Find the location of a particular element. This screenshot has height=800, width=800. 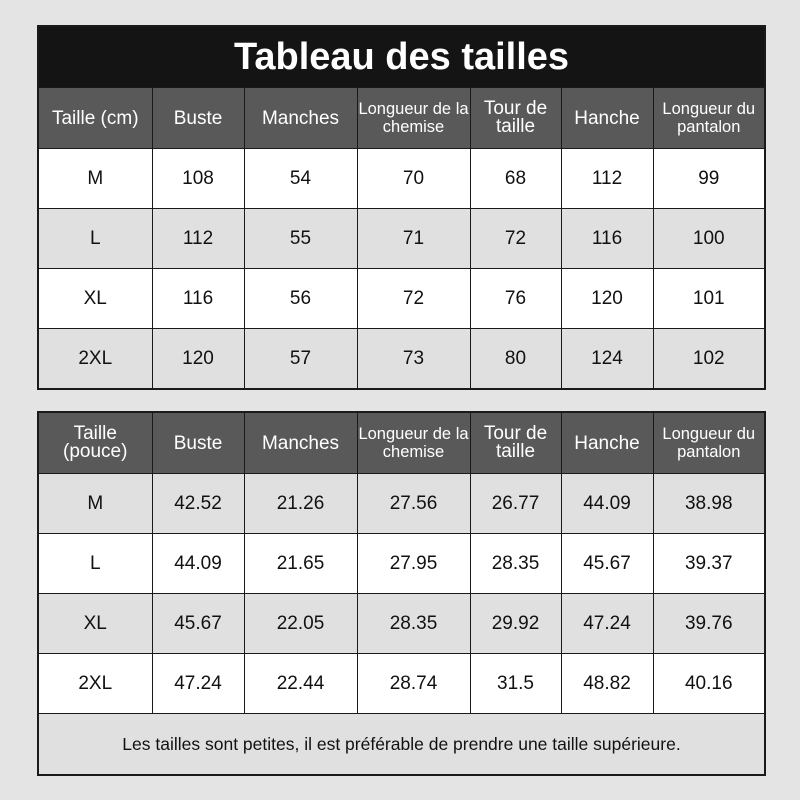

table-row: 2XL 120 57 73 80 124 102 is located at coordinates (401, 359).